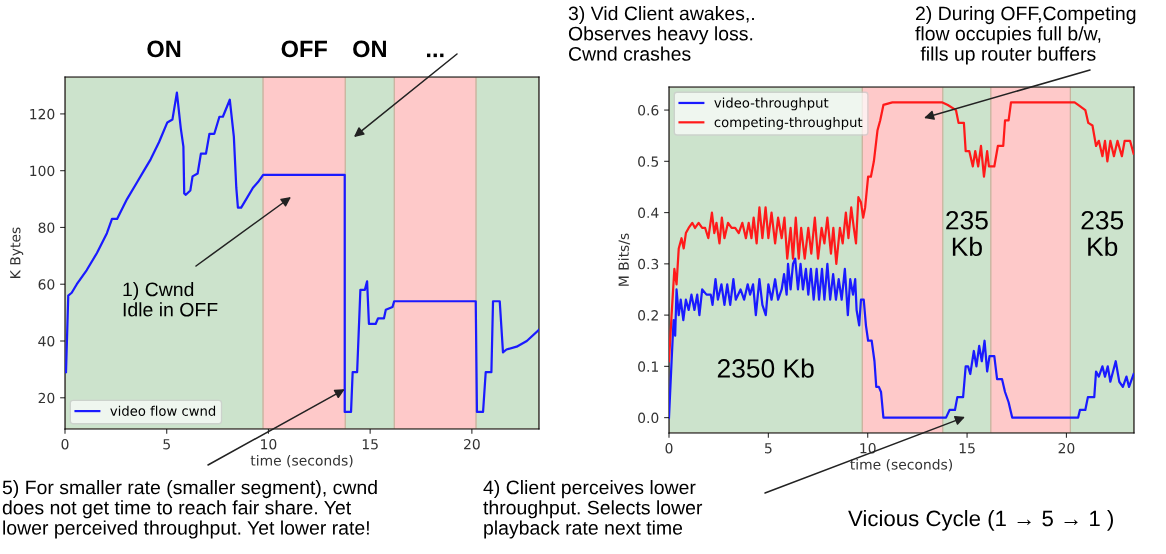  Describe the element at coordinates (771, 104) in the screenshot. I see `legend-label: video-throughput` at that location.